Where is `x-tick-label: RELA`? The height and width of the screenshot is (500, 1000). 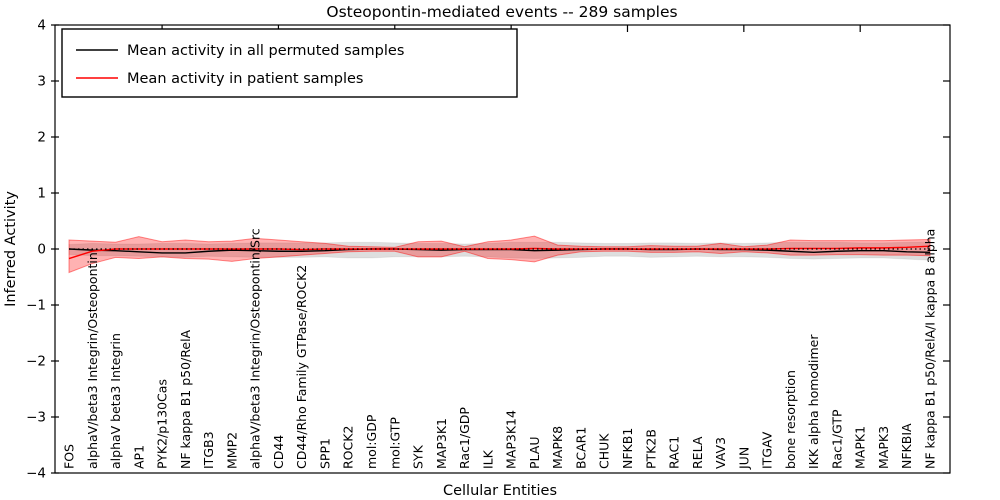
x-tick-label: RELA is located at coordinates (697, 452).